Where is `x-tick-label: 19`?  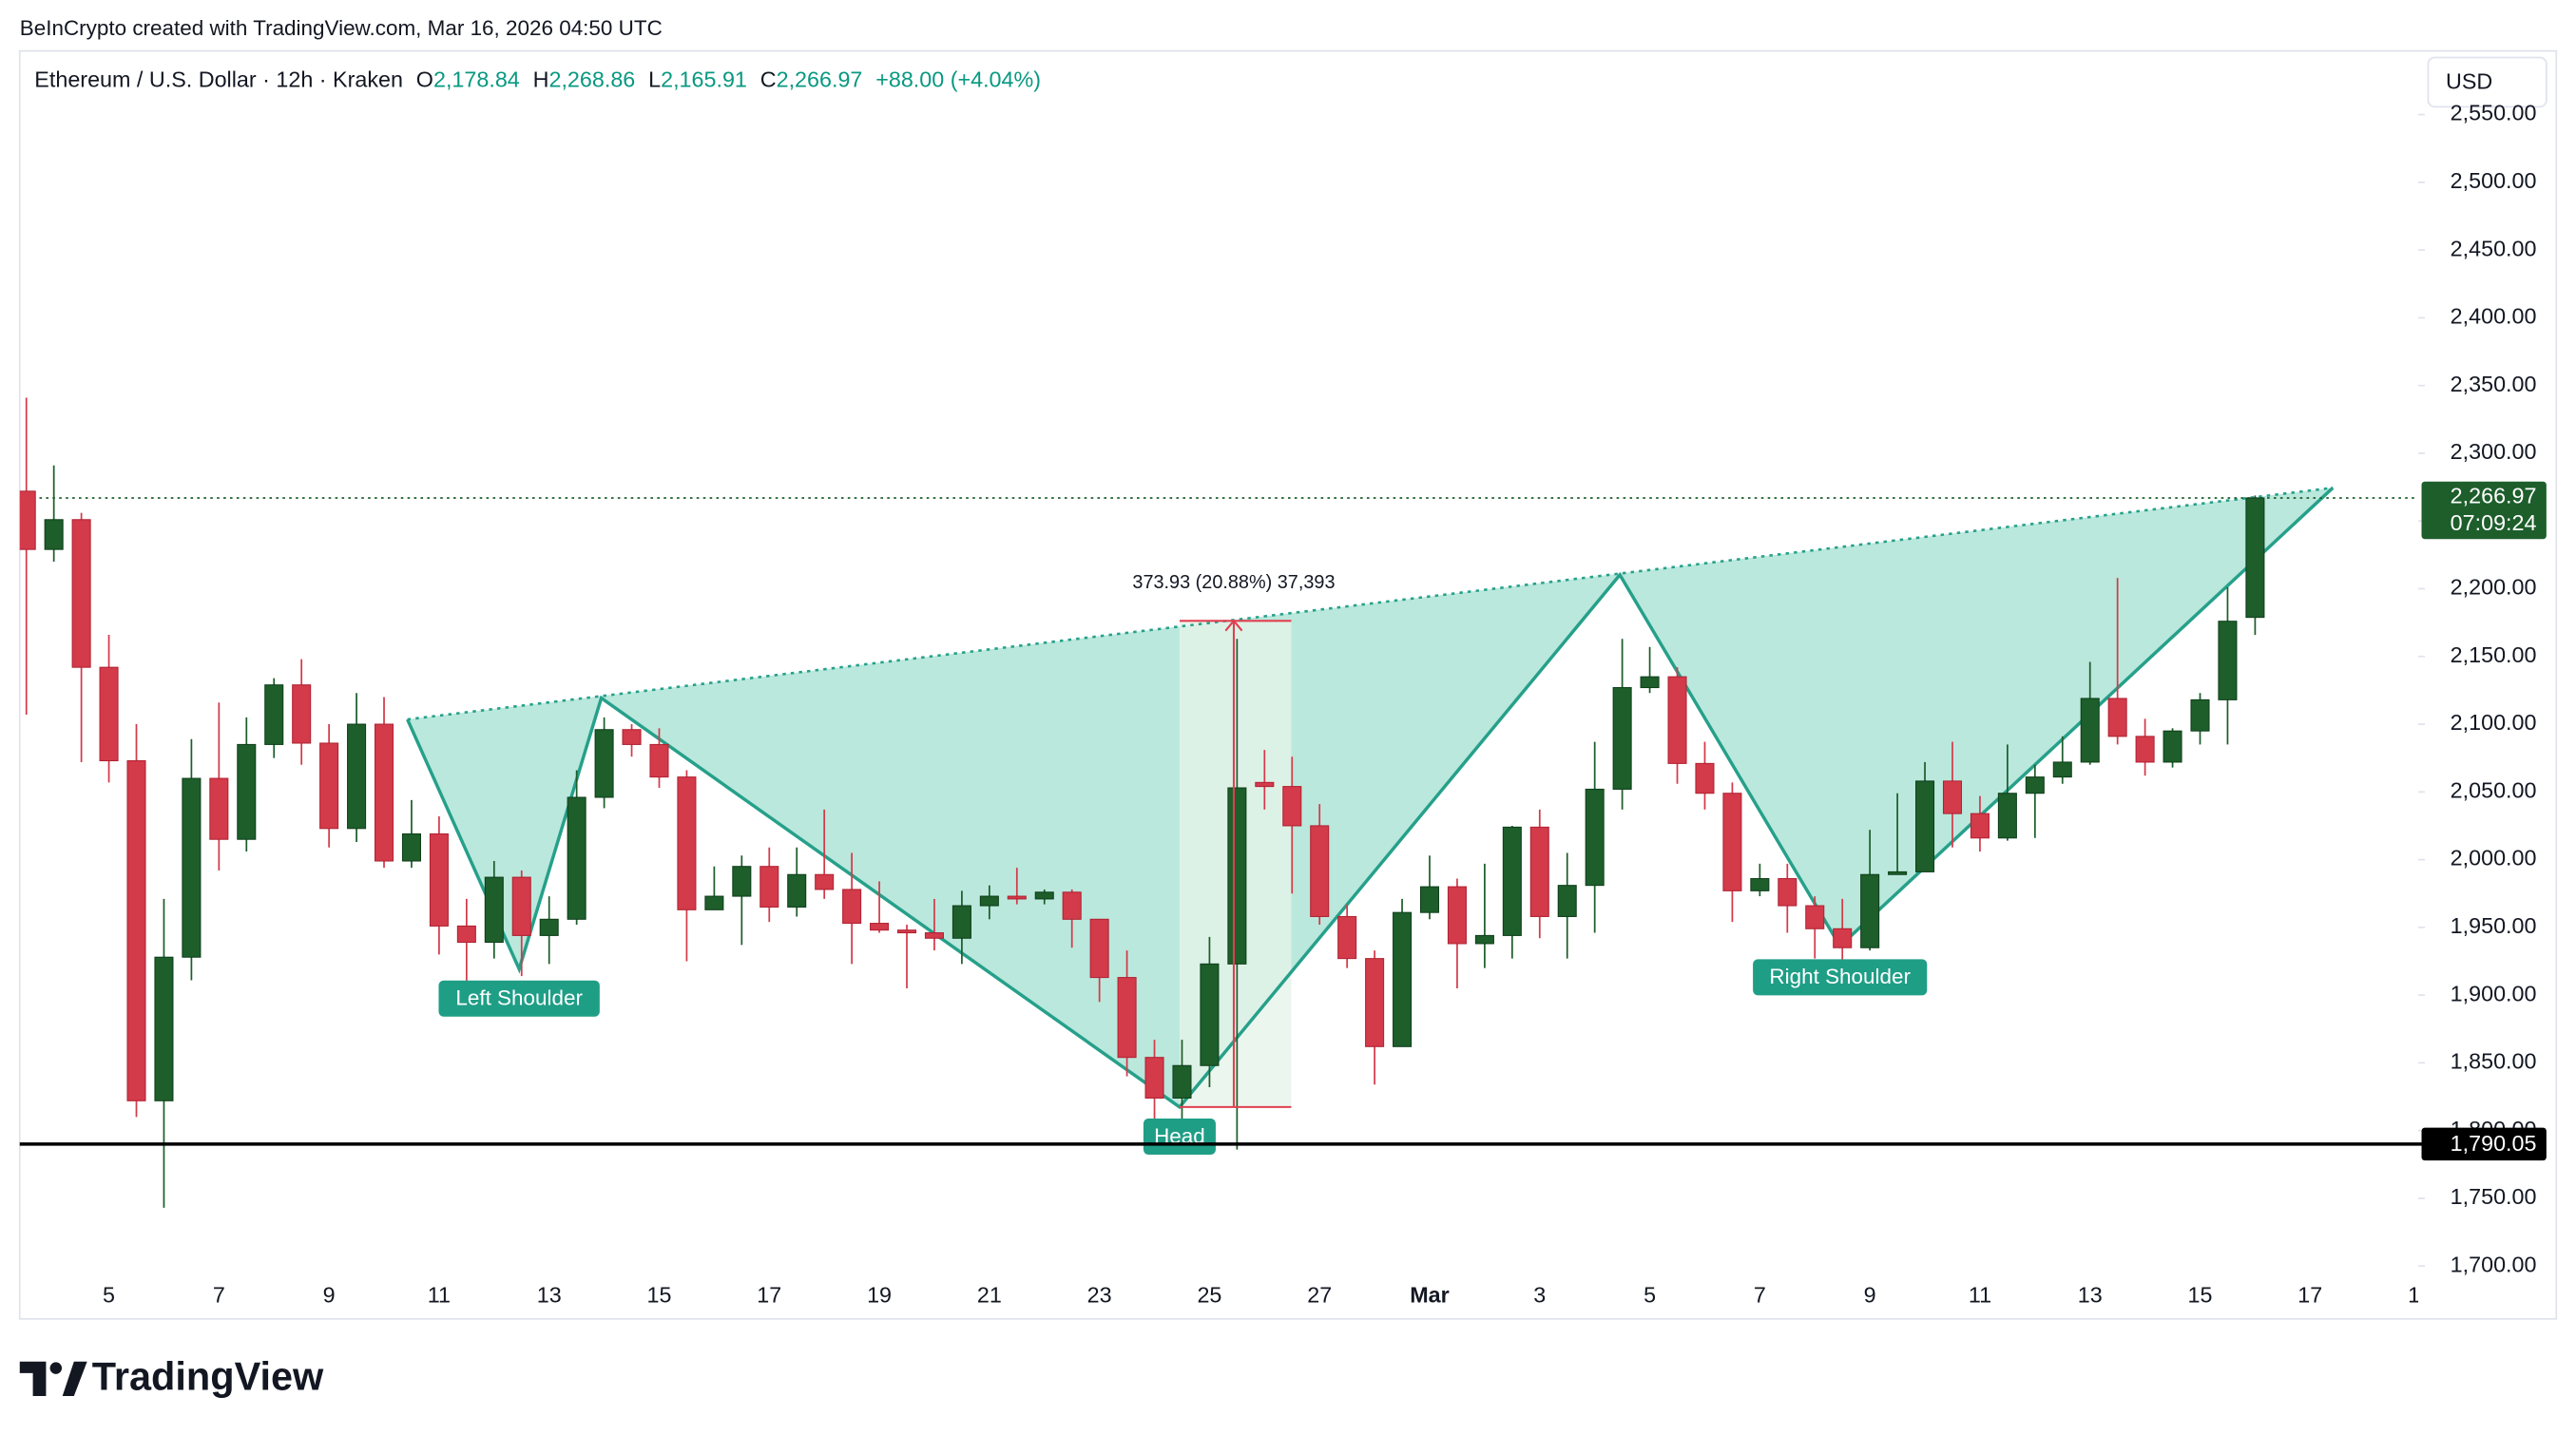
x-tick-label: 19 is located at coordinates (880, 1295).